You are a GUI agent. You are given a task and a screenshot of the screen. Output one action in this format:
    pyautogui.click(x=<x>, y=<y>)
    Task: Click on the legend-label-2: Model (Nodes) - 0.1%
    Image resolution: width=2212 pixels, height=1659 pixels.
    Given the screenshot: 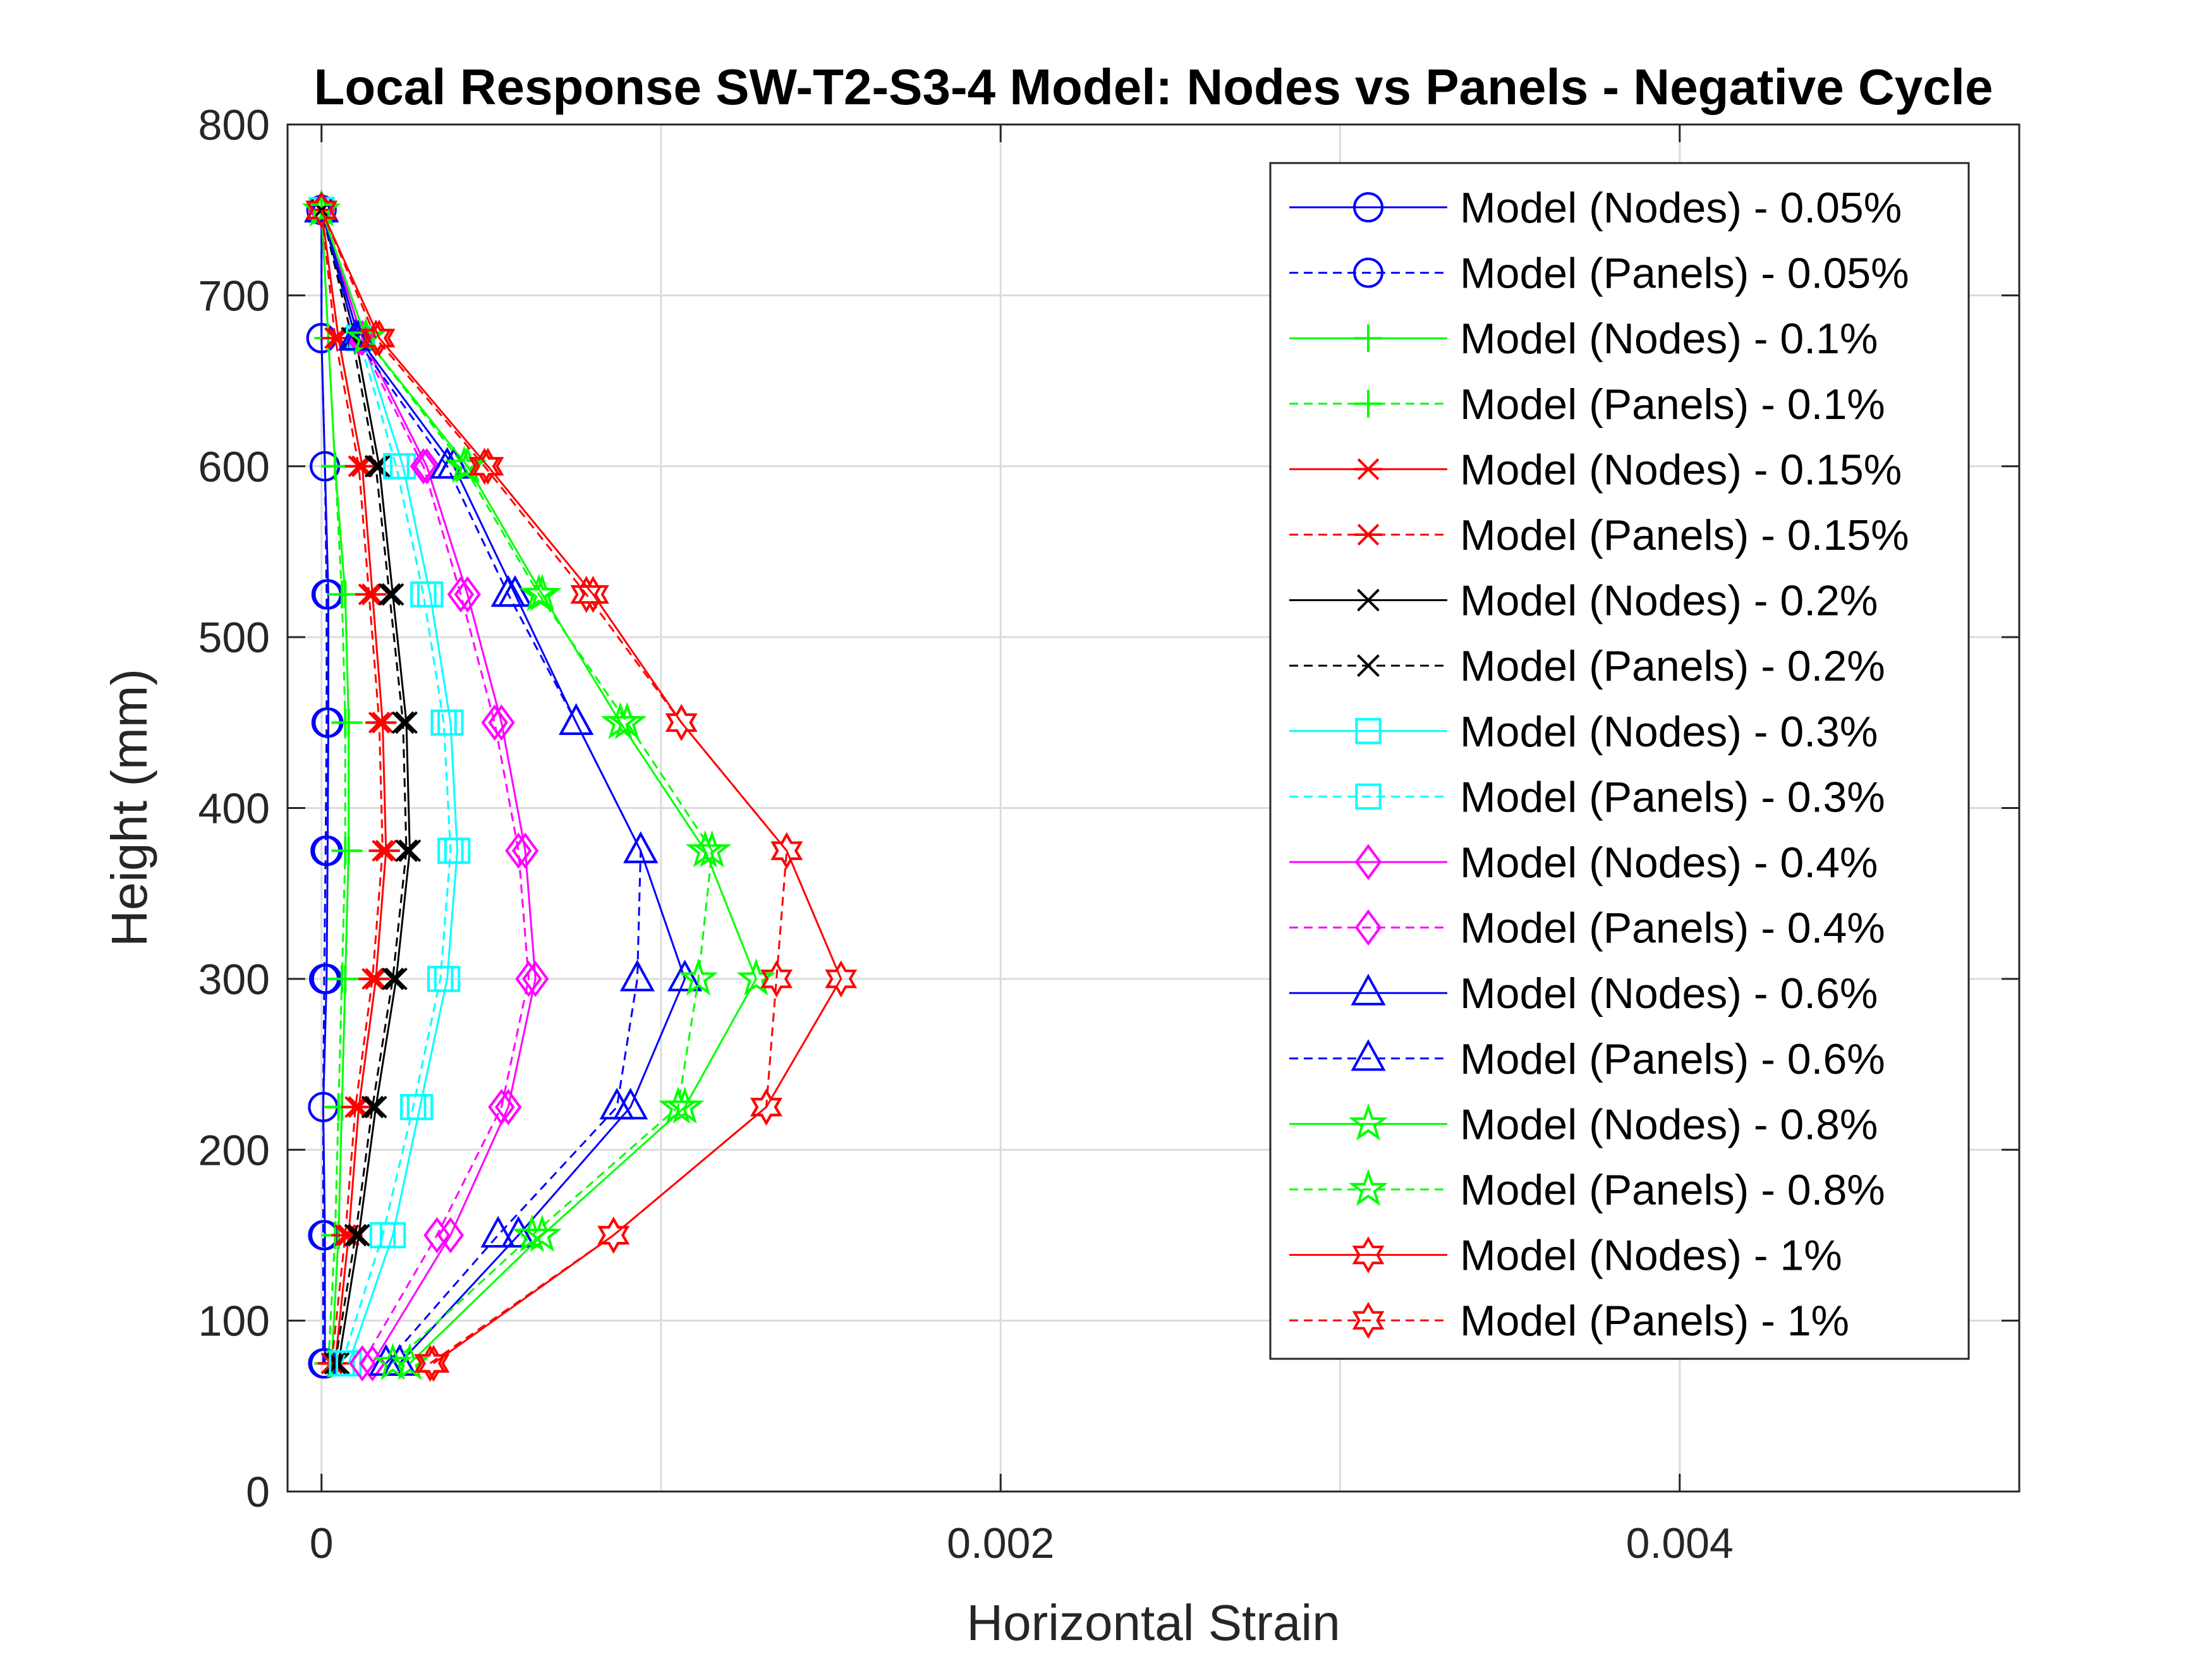 What is the action you would take?
    pyautogui.click(x=1669, y=339)
    